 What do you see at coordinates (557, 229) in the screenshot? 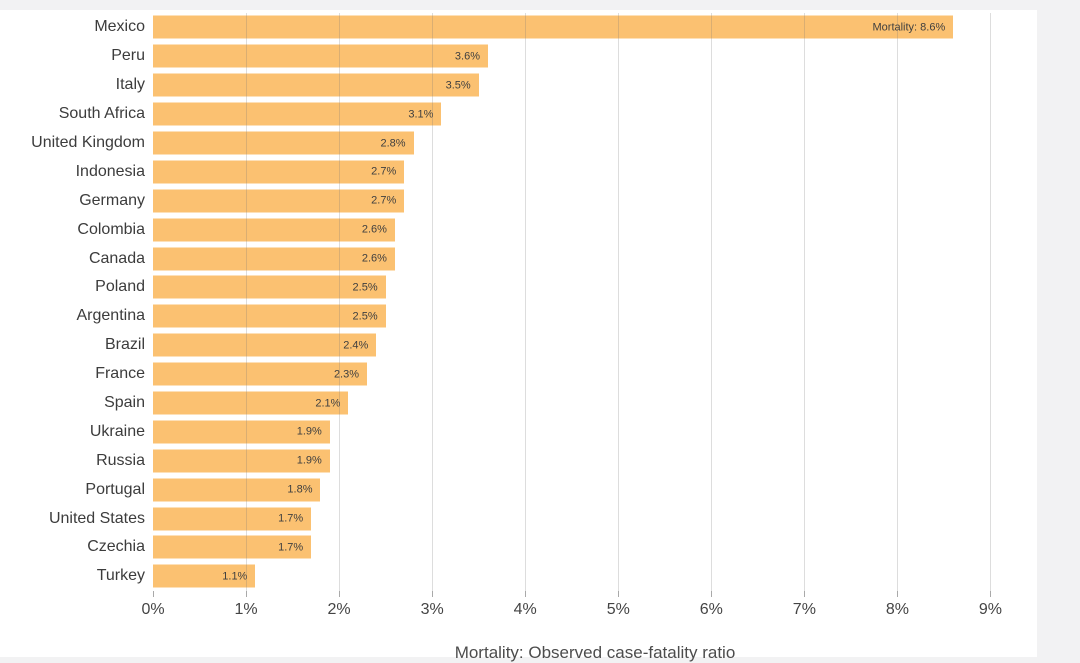
I see `bar-row: Colombia 2.6%` at bounding box center [557, 229].